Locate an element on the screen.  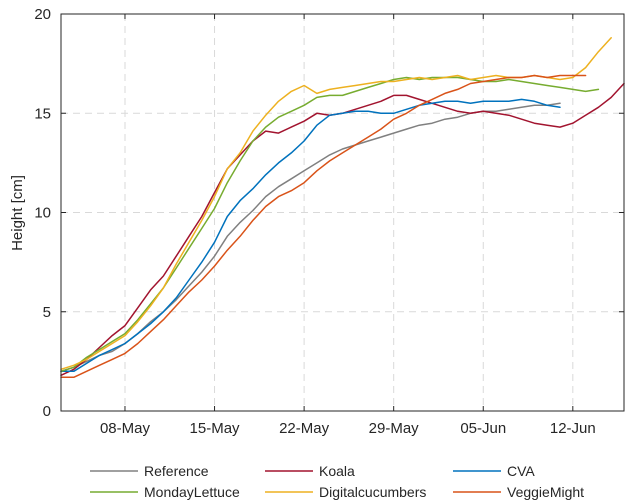
legend-label-veggiemight: VeggieMight is located at coordinates (545, 492).